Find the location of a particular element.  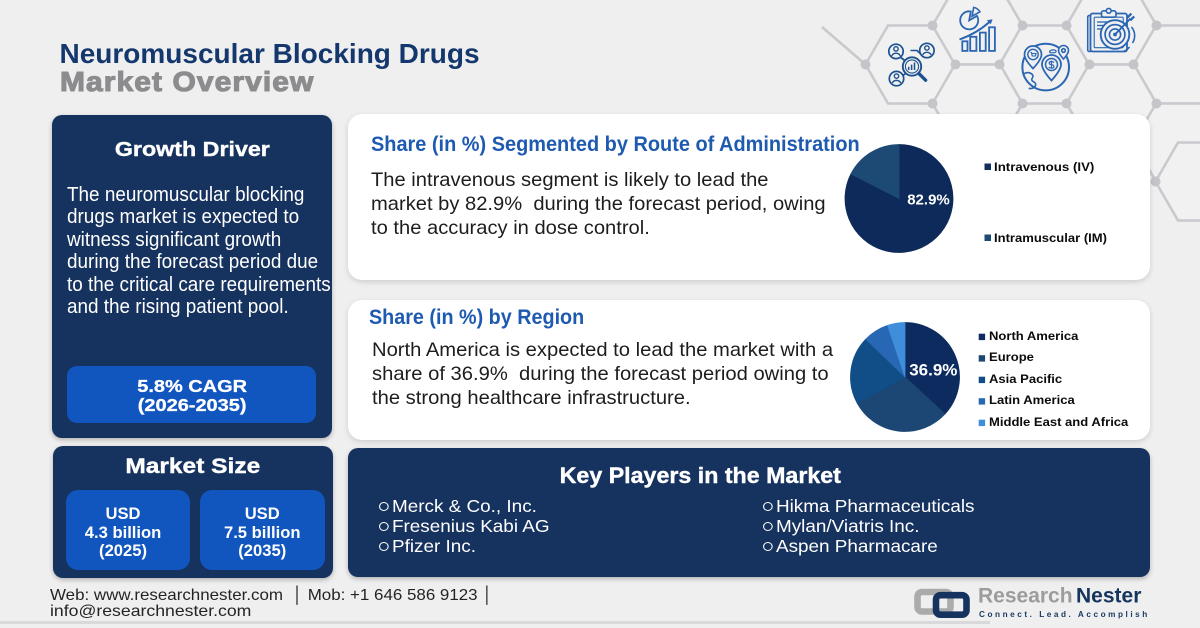

svg-text: 36.9% is located at coordinates (933, 369).